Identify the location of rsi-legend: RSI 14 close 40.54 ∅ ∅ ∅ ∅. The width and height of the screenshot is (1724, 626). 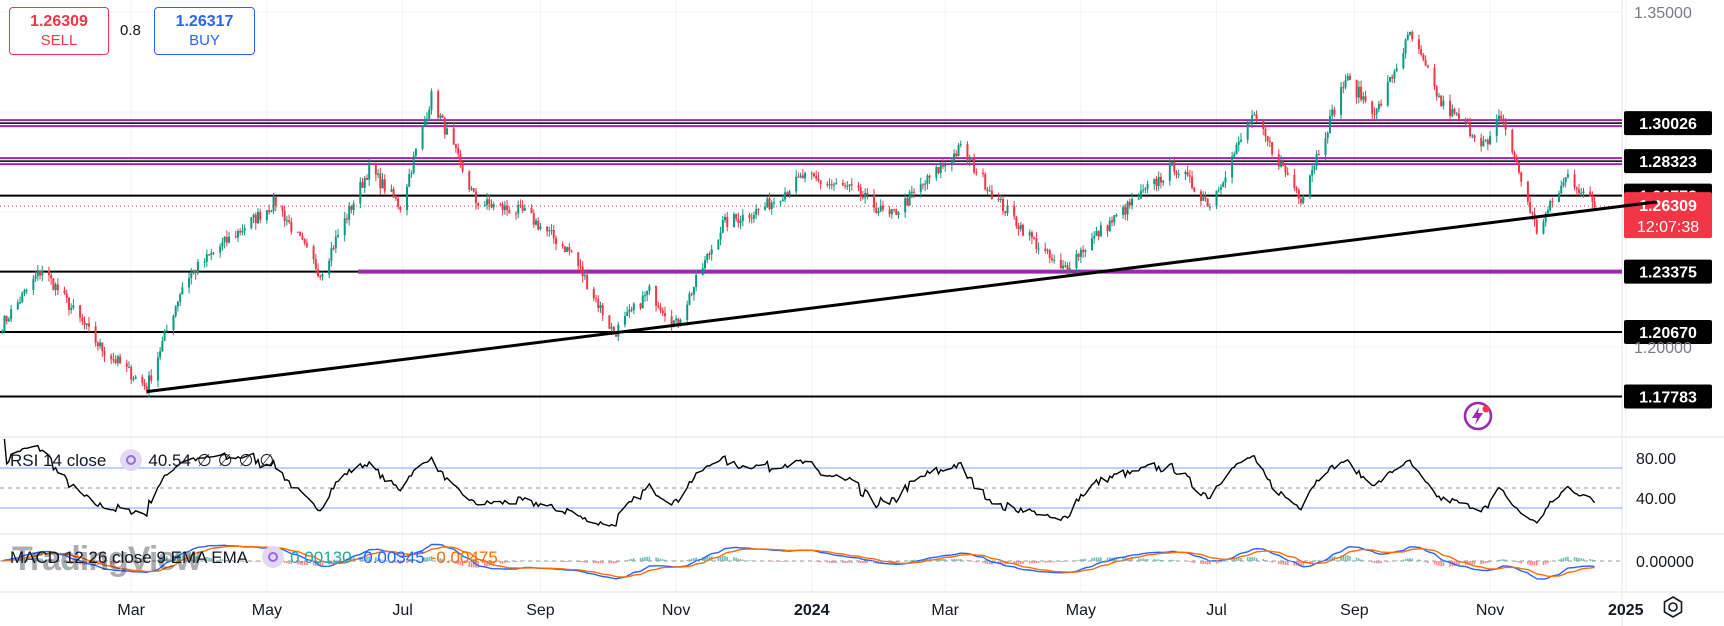
(145, 461).